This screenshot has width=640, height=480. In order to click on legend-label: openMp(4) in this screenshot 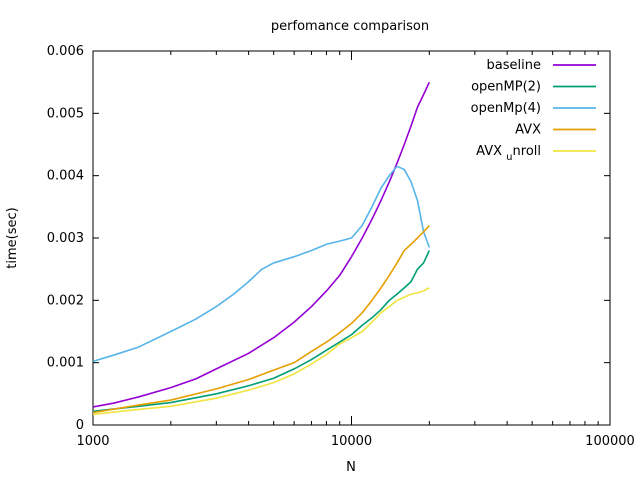, I will do `click(506, 108)`.